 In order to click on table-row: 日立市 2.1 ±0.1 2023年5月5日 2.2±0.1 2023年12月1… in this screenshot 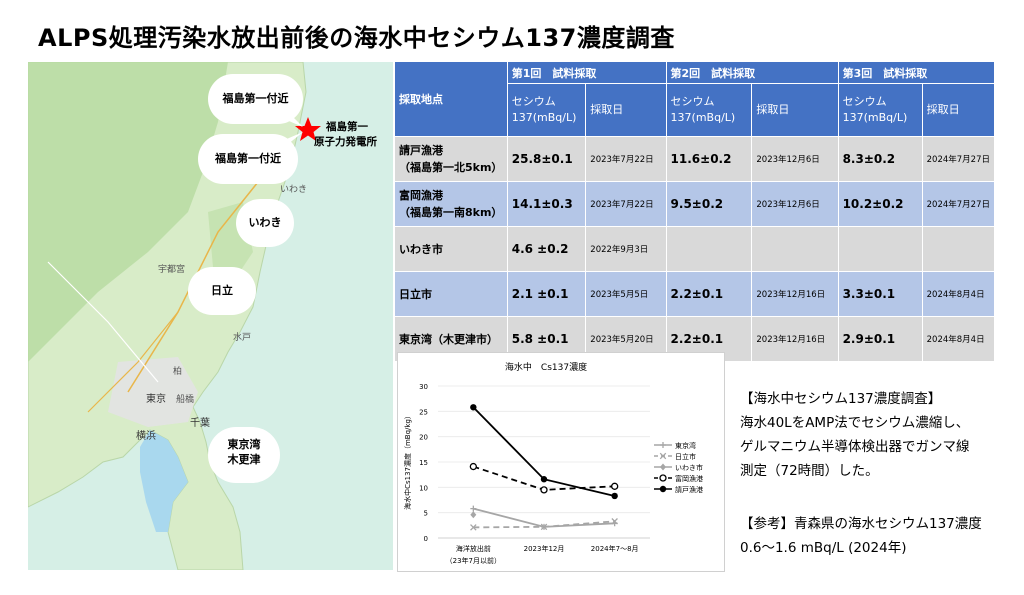, I will do `click(695, 294)`.